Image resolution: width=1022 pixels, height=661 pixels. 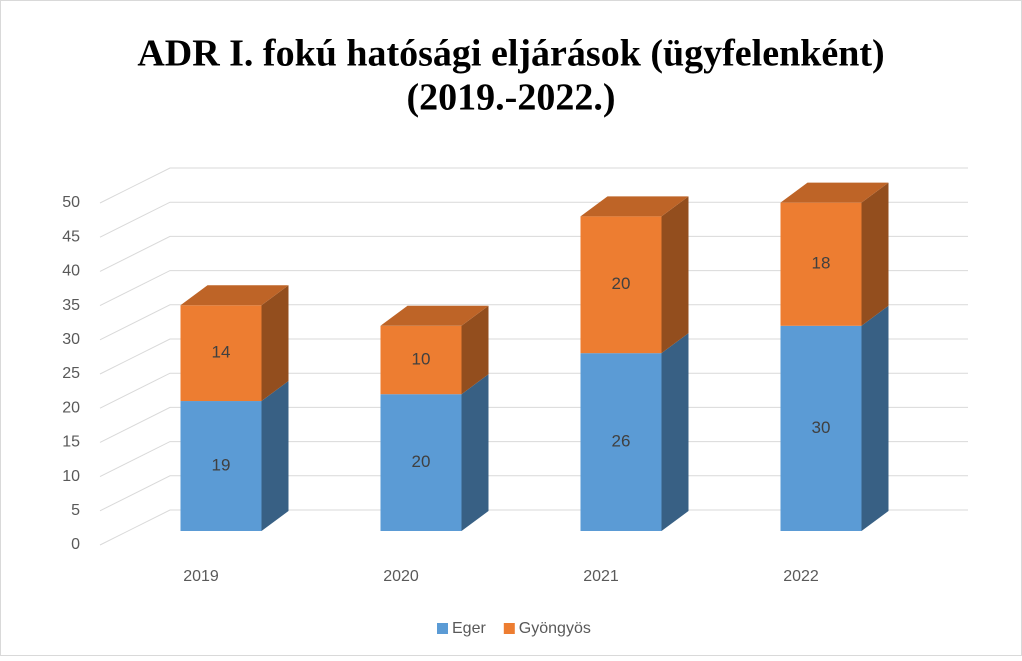 What do you see at coordinates (555, 628) in the screenshot?
I see `legend-label: Gyöngyös` at bounding box center [555, 628].